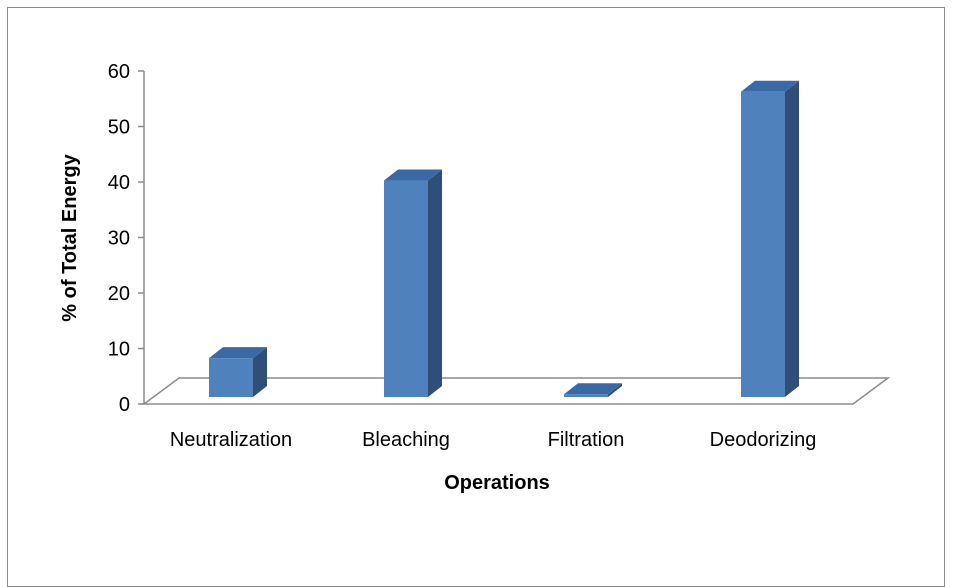  Describe the element at coordinates (406, 440) in the screenshot. I see `x-tick-label: Bleaching` at that location.